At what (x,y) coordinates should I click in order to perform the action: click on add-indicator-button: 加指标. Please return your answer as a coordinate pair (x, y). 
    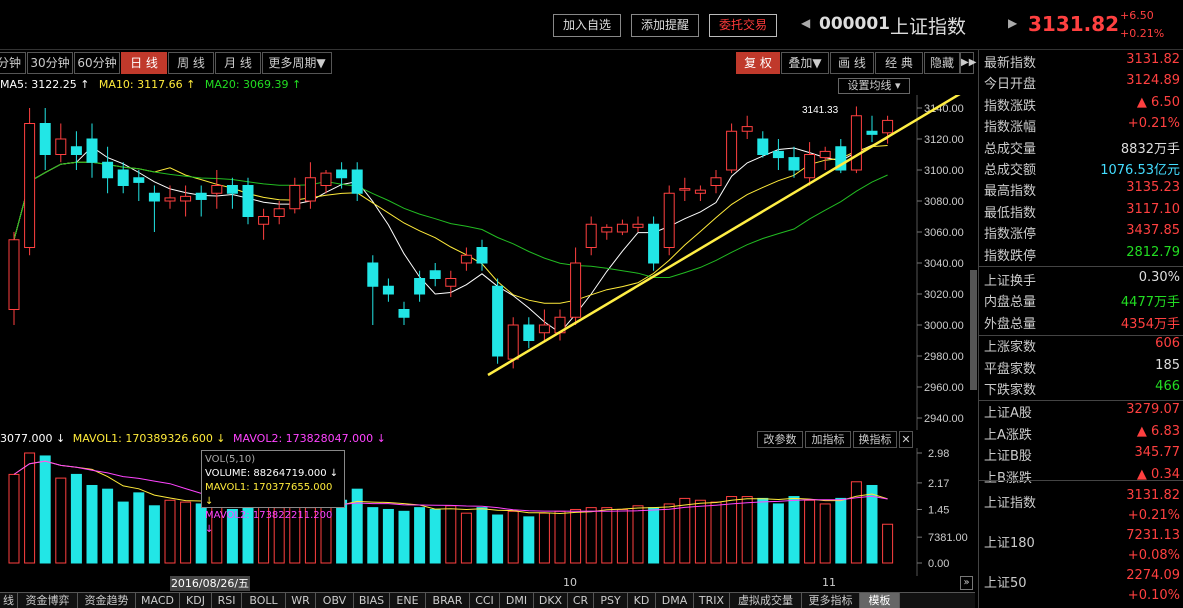
    Looking at the image, I should click on (828, 439).